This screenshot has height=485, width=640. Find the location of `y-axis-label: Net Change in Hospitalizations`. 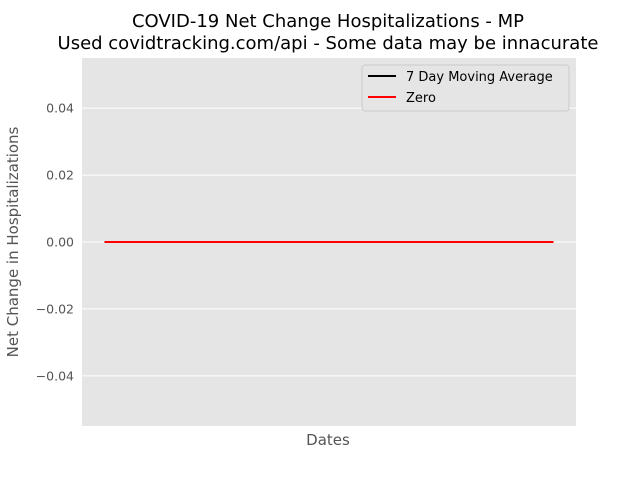

y-axis-label: Net Change in Hospitalizations is located at coordinates (13, 241).